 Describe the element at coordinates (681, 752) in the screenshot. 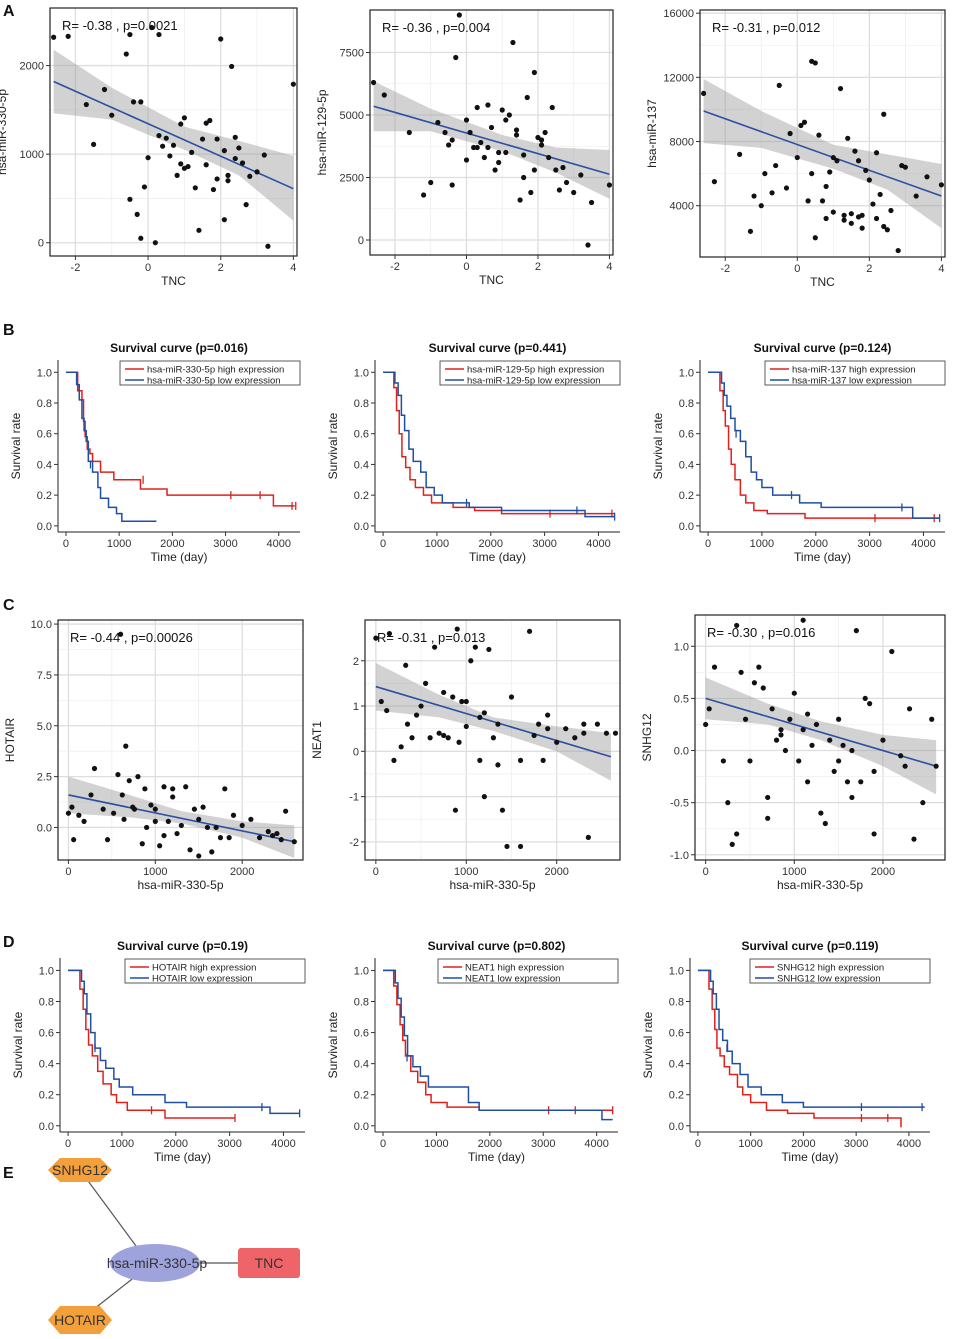

I see `y-tick-label: 0.0` at that location.